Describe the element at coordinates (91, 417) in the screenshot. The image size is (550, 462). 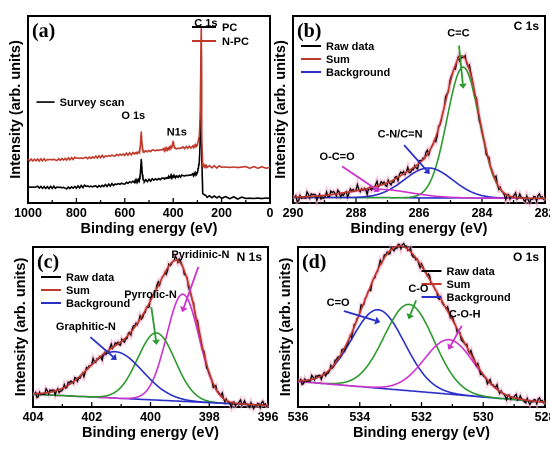
I see `x-tick-label: 402` at that location.